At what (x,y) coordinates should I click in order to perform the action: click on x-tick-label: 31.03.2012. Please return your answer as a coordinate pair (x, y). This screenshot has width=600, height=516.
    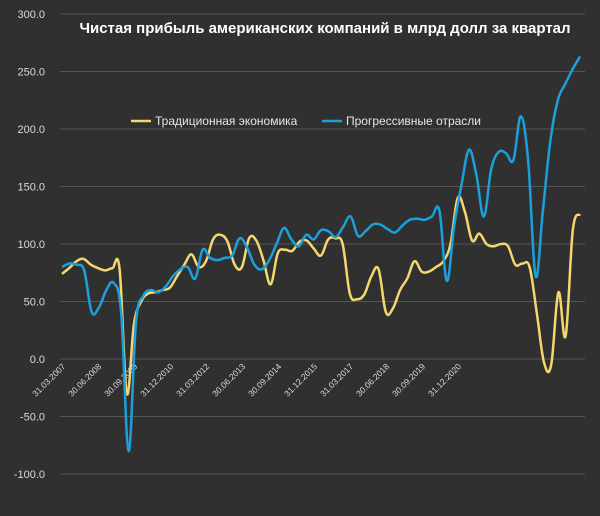
    Looking at the image, I should click on (192, 379).